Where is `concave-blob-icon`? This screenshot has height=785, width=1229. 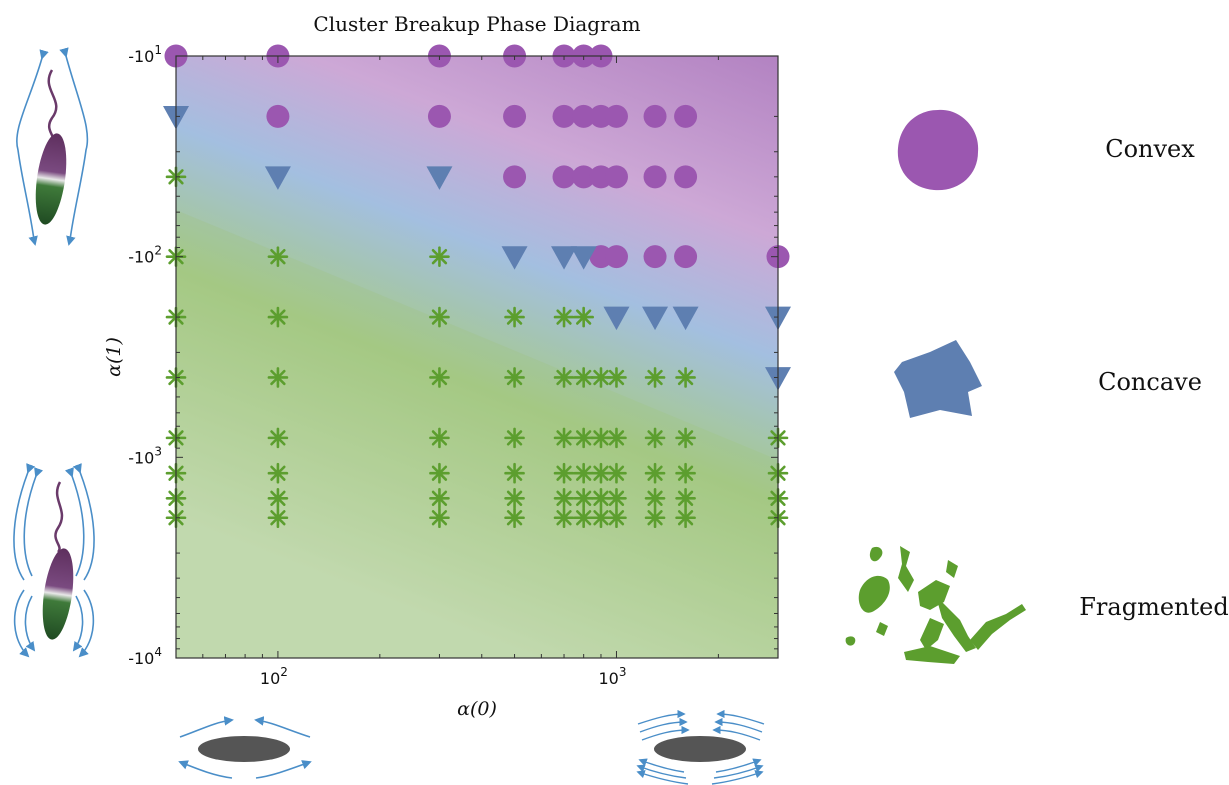
concave-blob-icon is located at coordinates (938, 379).